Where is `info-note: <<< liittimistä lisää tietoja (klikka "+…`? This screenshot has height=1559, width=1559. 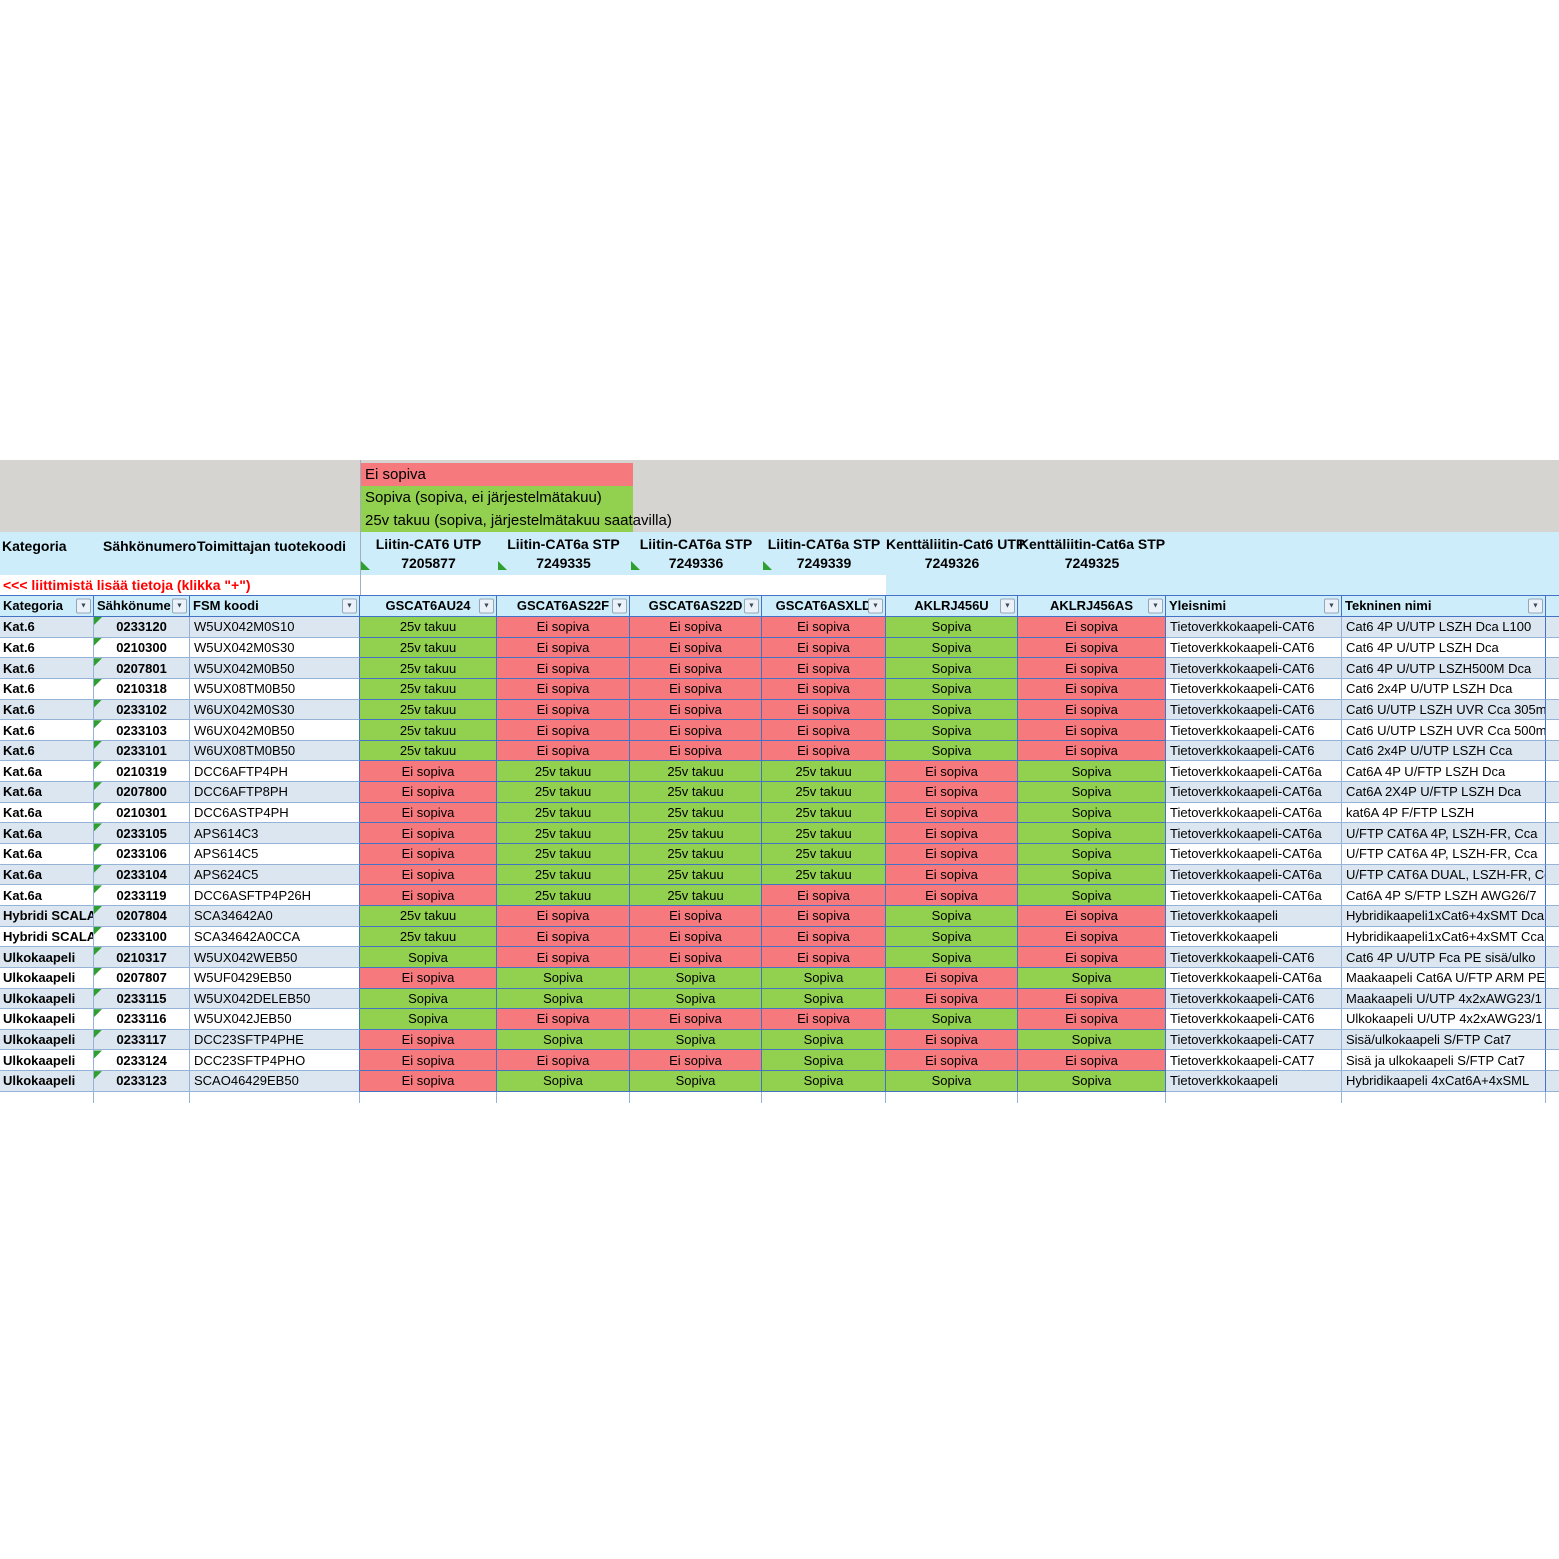
info-note: <<< liittimistä lisää tietoja (klikka "+… is located at coordinates (127, 585).